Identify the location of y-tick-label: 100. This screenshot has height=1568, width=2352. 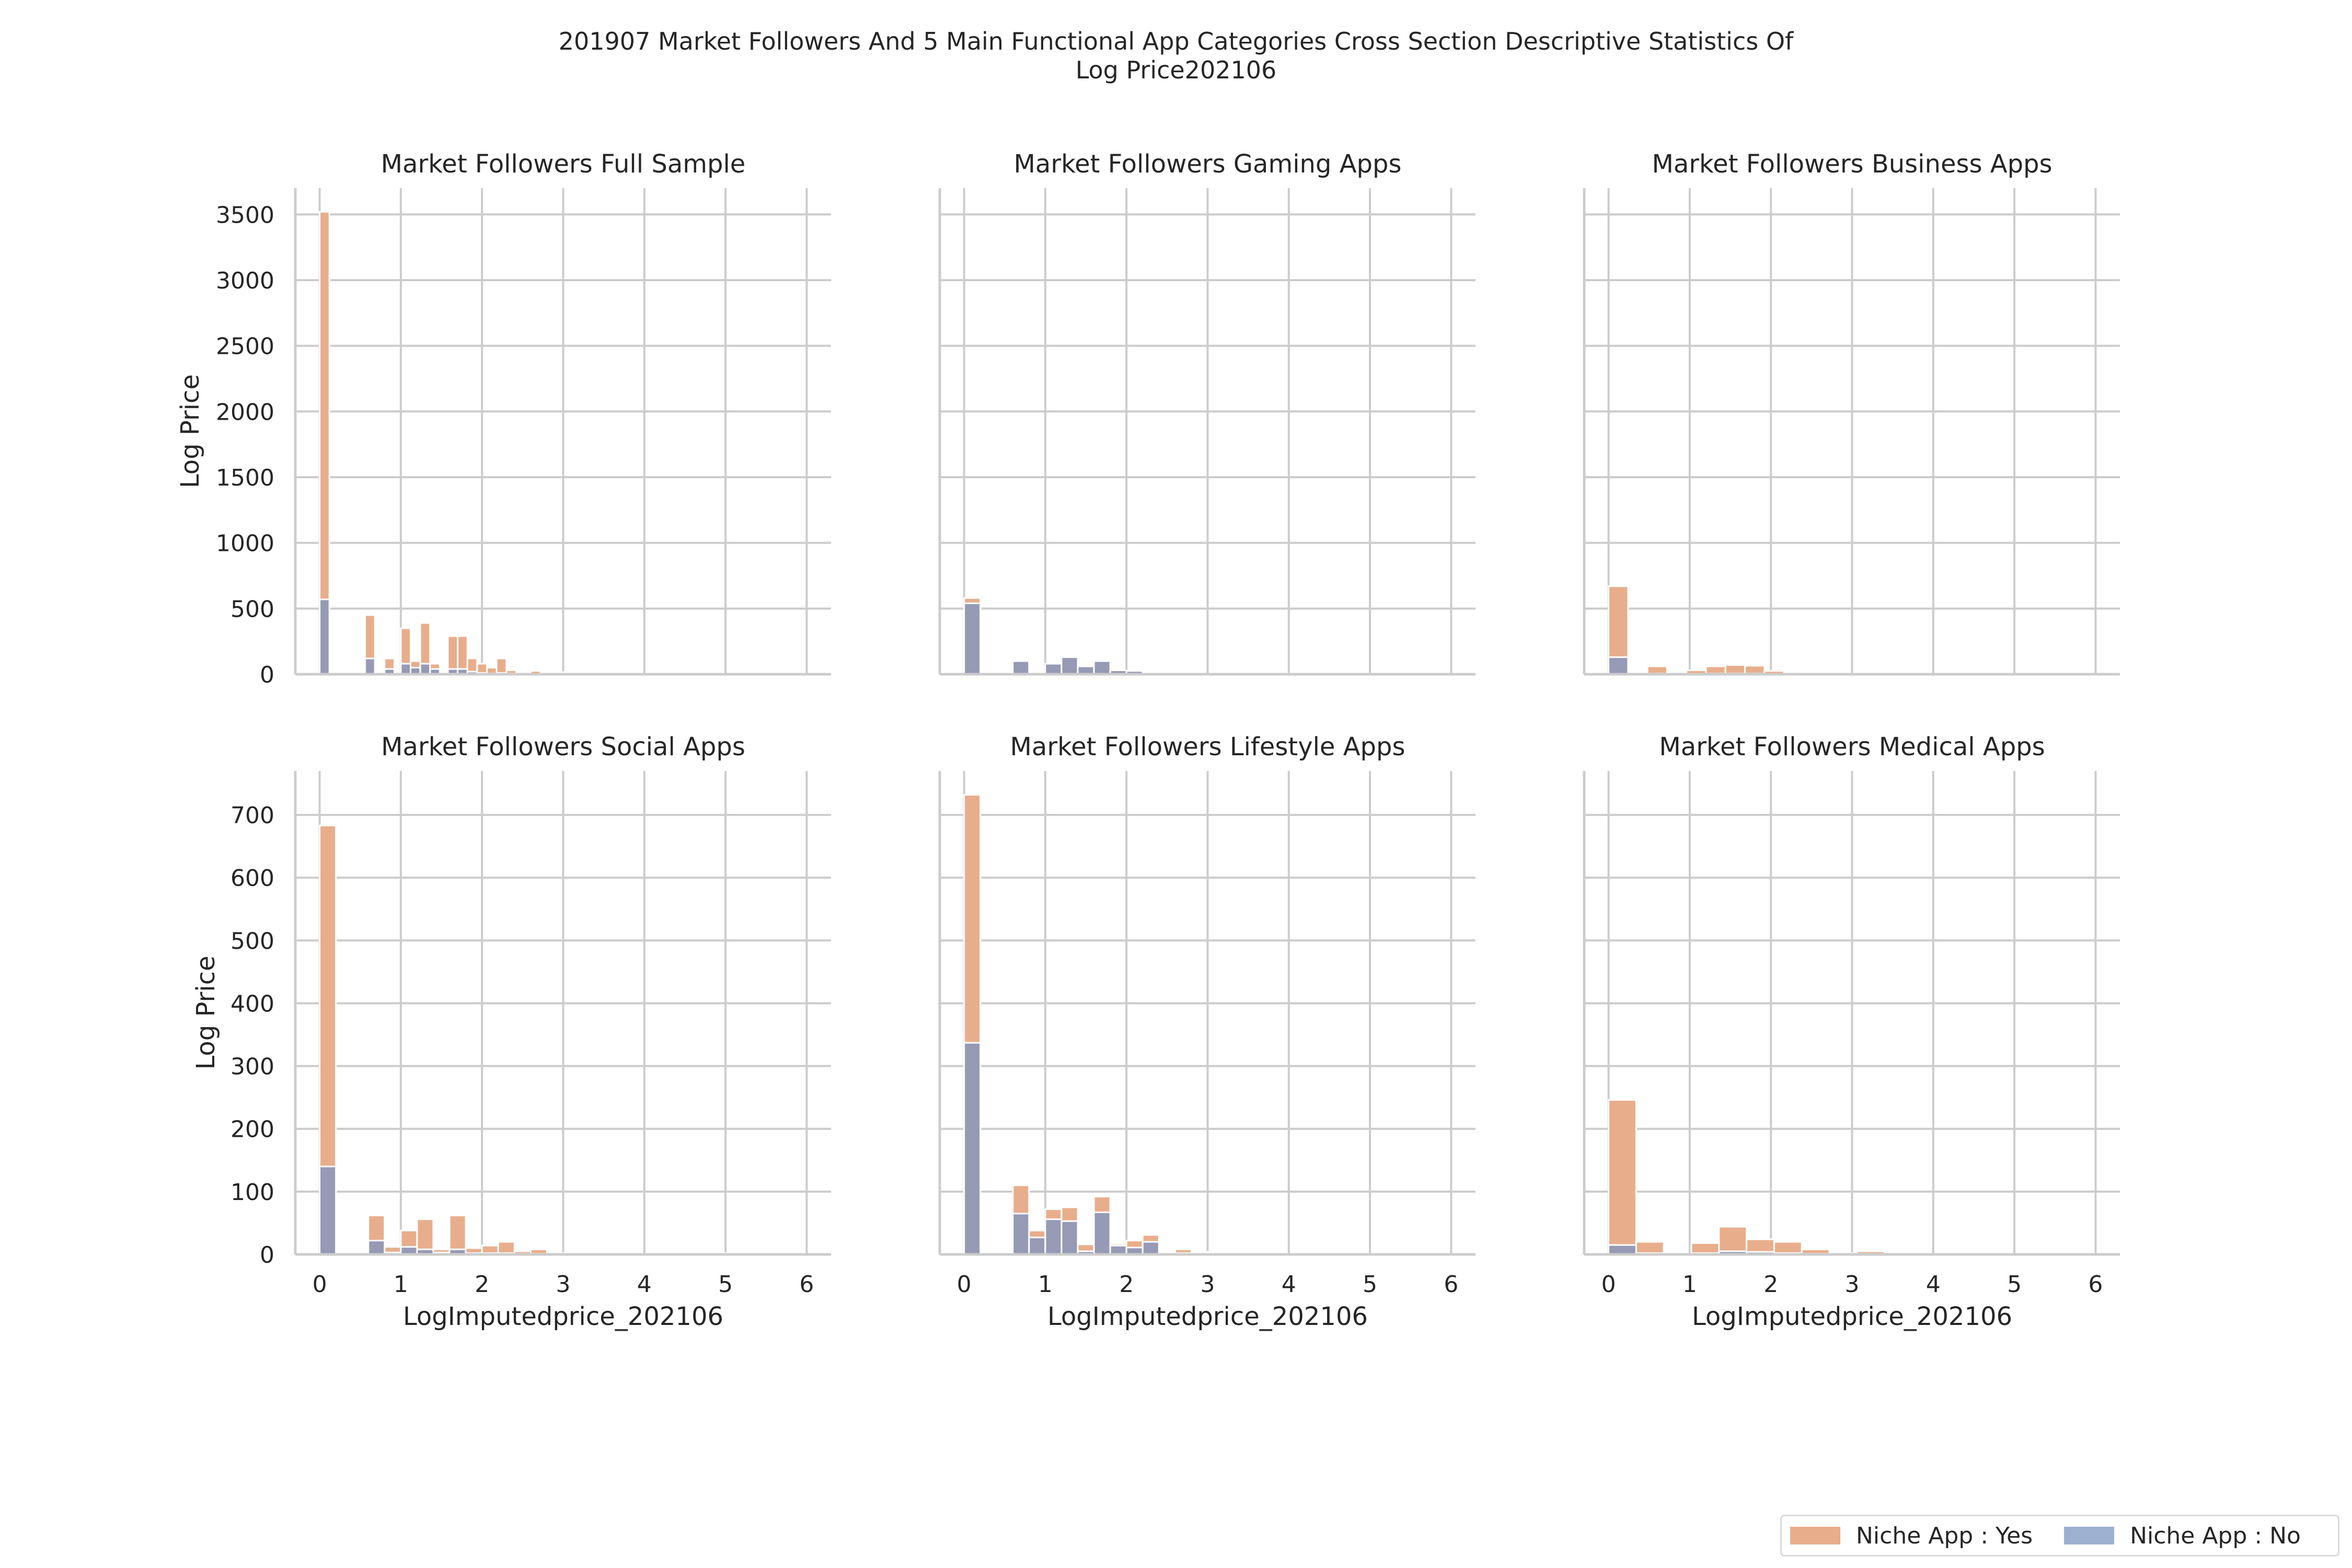
(252, 1192).